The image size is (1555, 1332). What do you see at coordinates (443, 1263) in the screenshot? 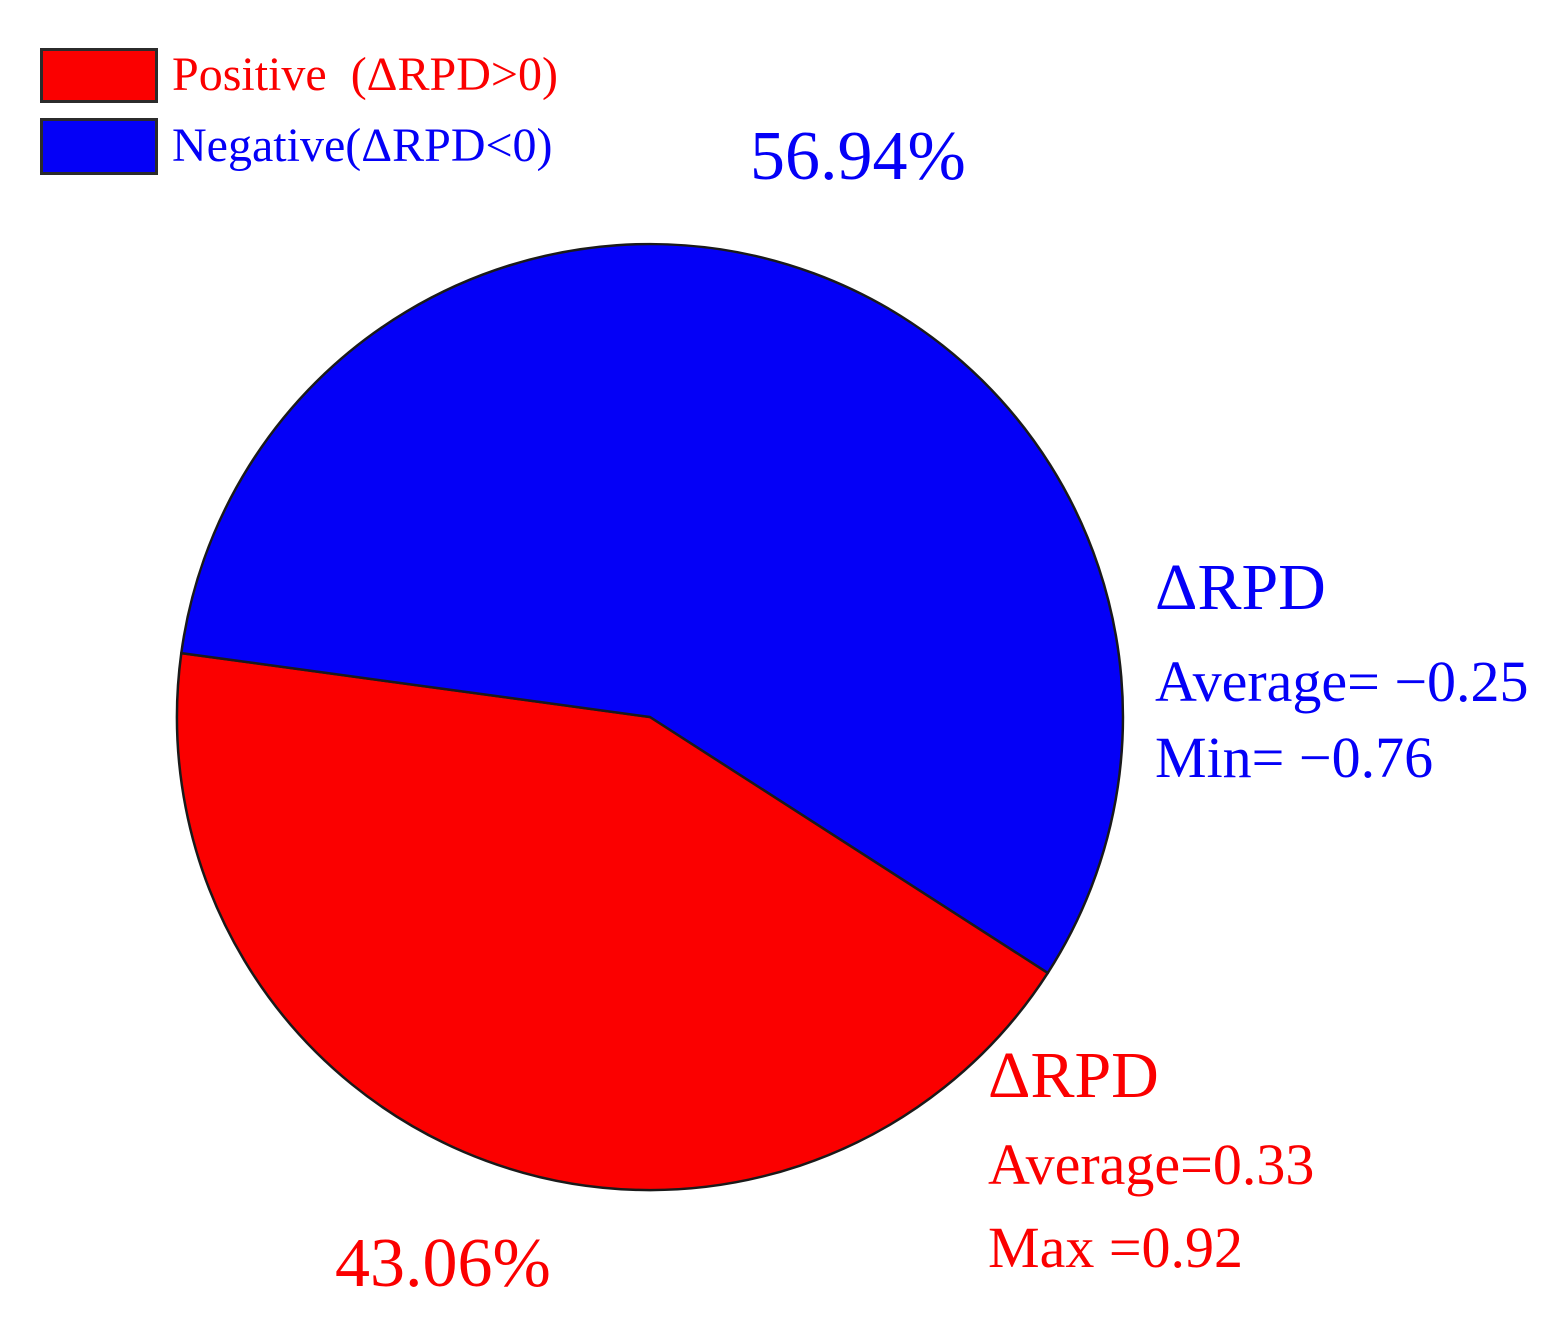
I see `slice-percentage-positive: 43.06%` at bounding box center [443, 1263].